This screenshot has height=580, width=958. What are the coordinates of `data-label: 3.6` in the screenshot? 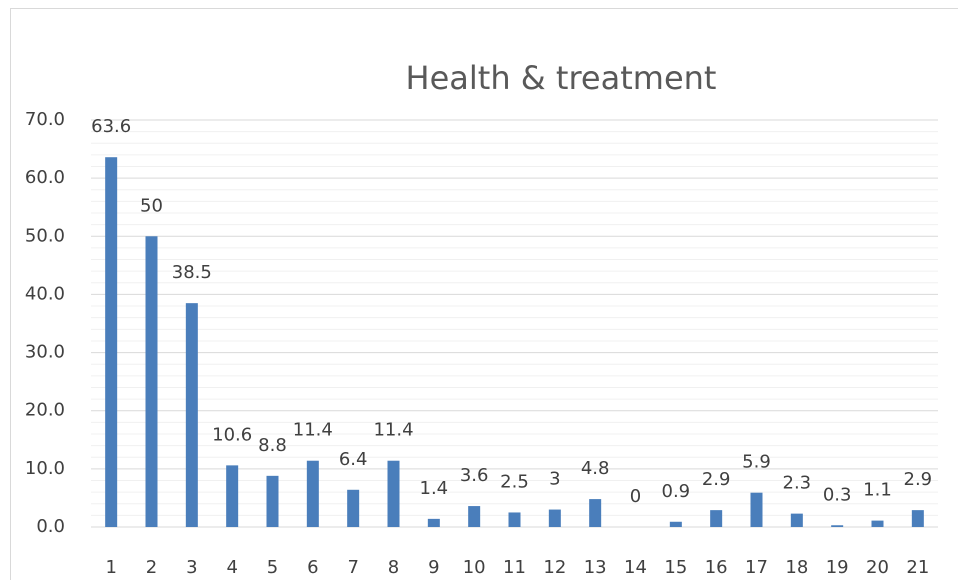 It's located at (474, 475).